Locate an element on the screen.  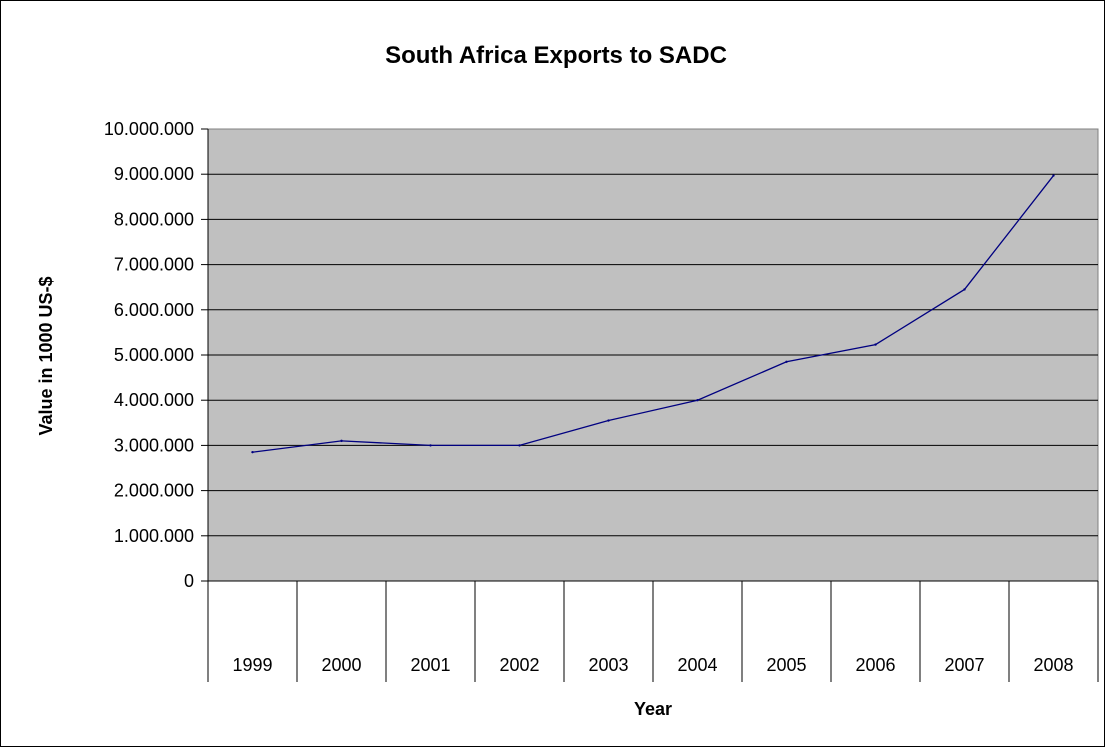
y-tick-label: 6.000.000 is located at coordinates (154, 310).